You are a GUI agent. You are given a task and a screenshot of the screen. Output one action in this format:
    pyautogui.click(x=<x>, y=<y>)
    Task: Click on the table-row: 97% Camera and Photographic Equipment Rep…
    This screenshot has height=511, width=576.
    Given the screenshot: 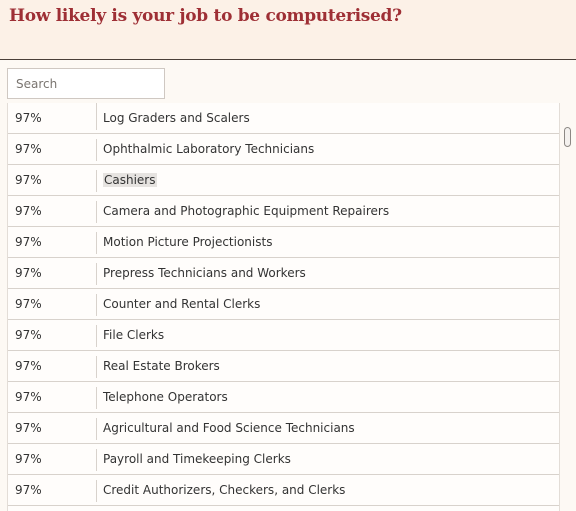 What is the action you would take?
    pyautogui.click(x=283, y=211)
    